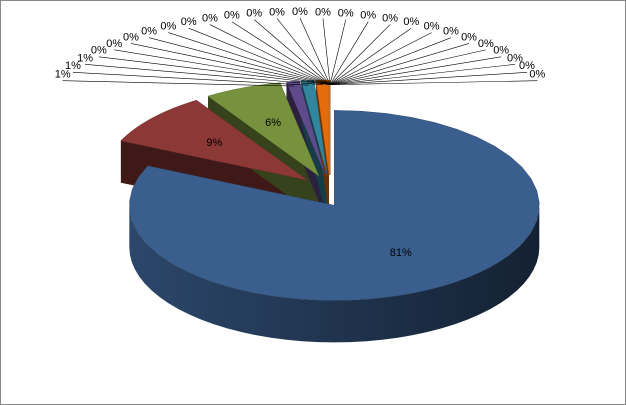  What do you see at coordinates (214, 143) in the screenshot?
I see `data-label: 9%` at bounding box center [214, 143].